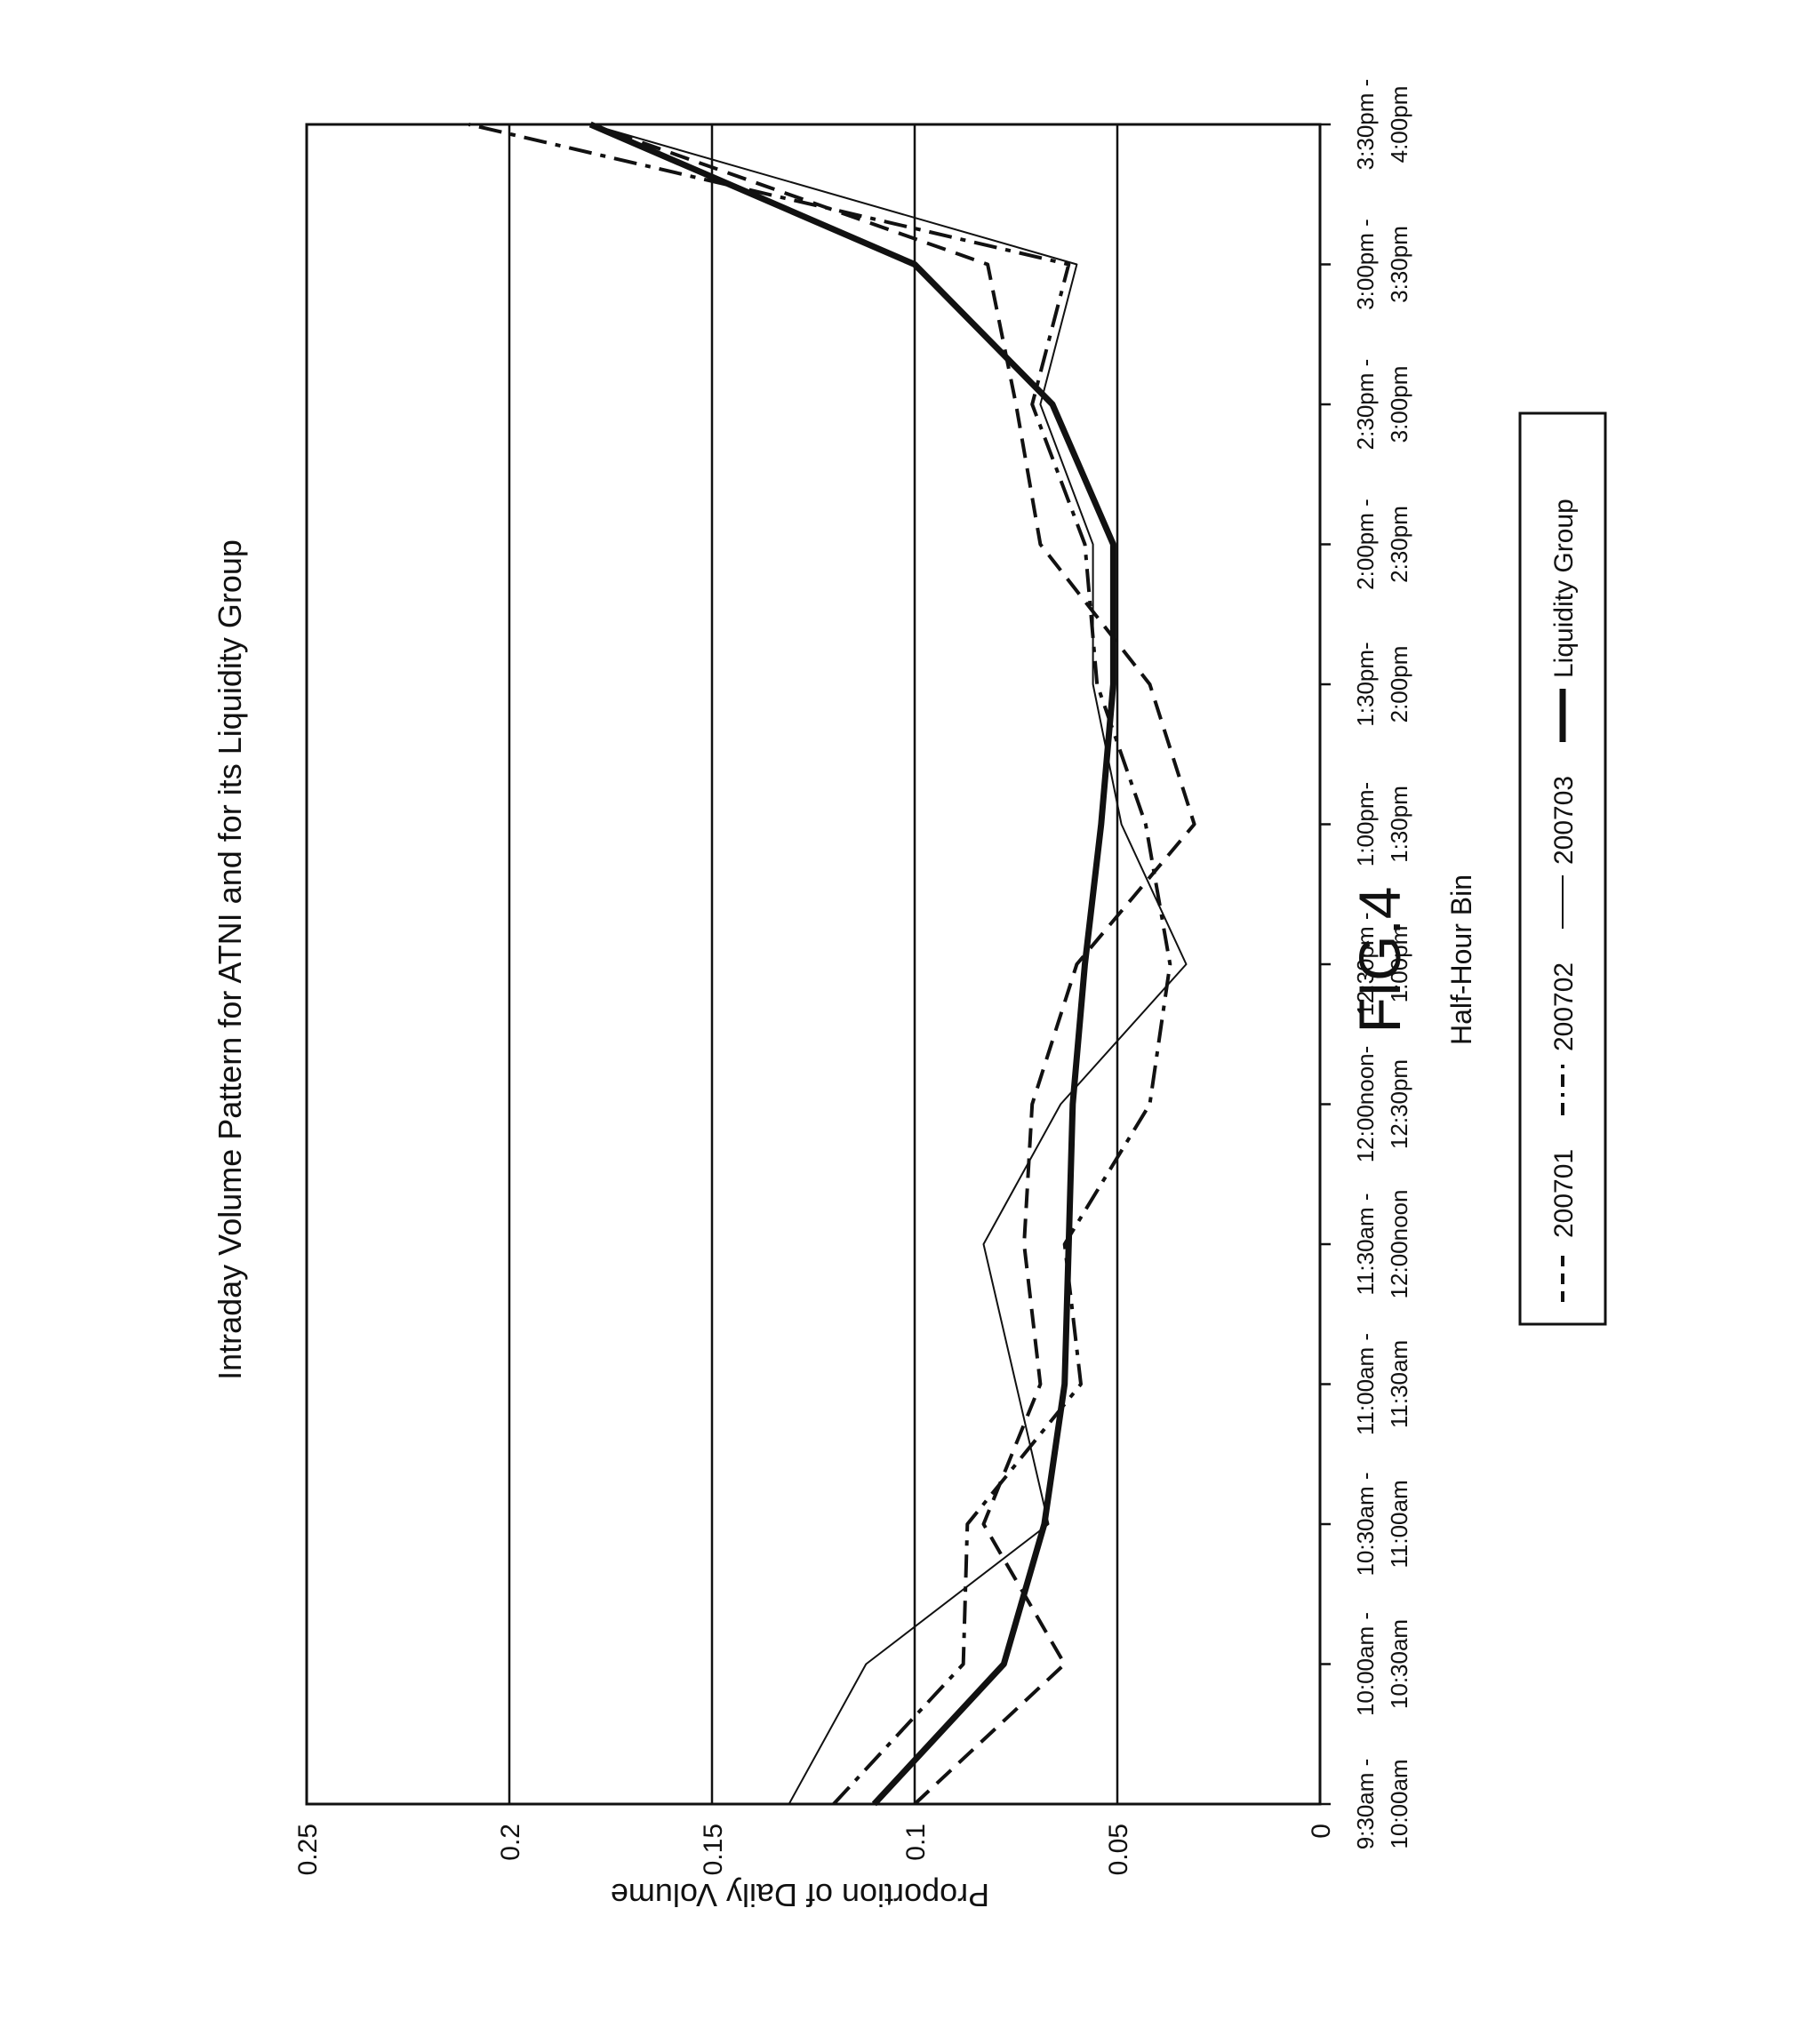 The width and height of the screenshot is (1816, 2044). I want to click on y-axis-label: Proportion of Daily Volume, so click(800, 1895).